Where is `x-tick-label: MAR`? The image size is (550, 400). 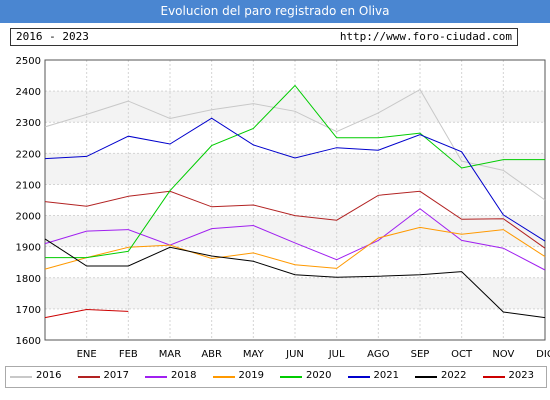
x-tick-label: MAR is located at coordinates (170, 354).